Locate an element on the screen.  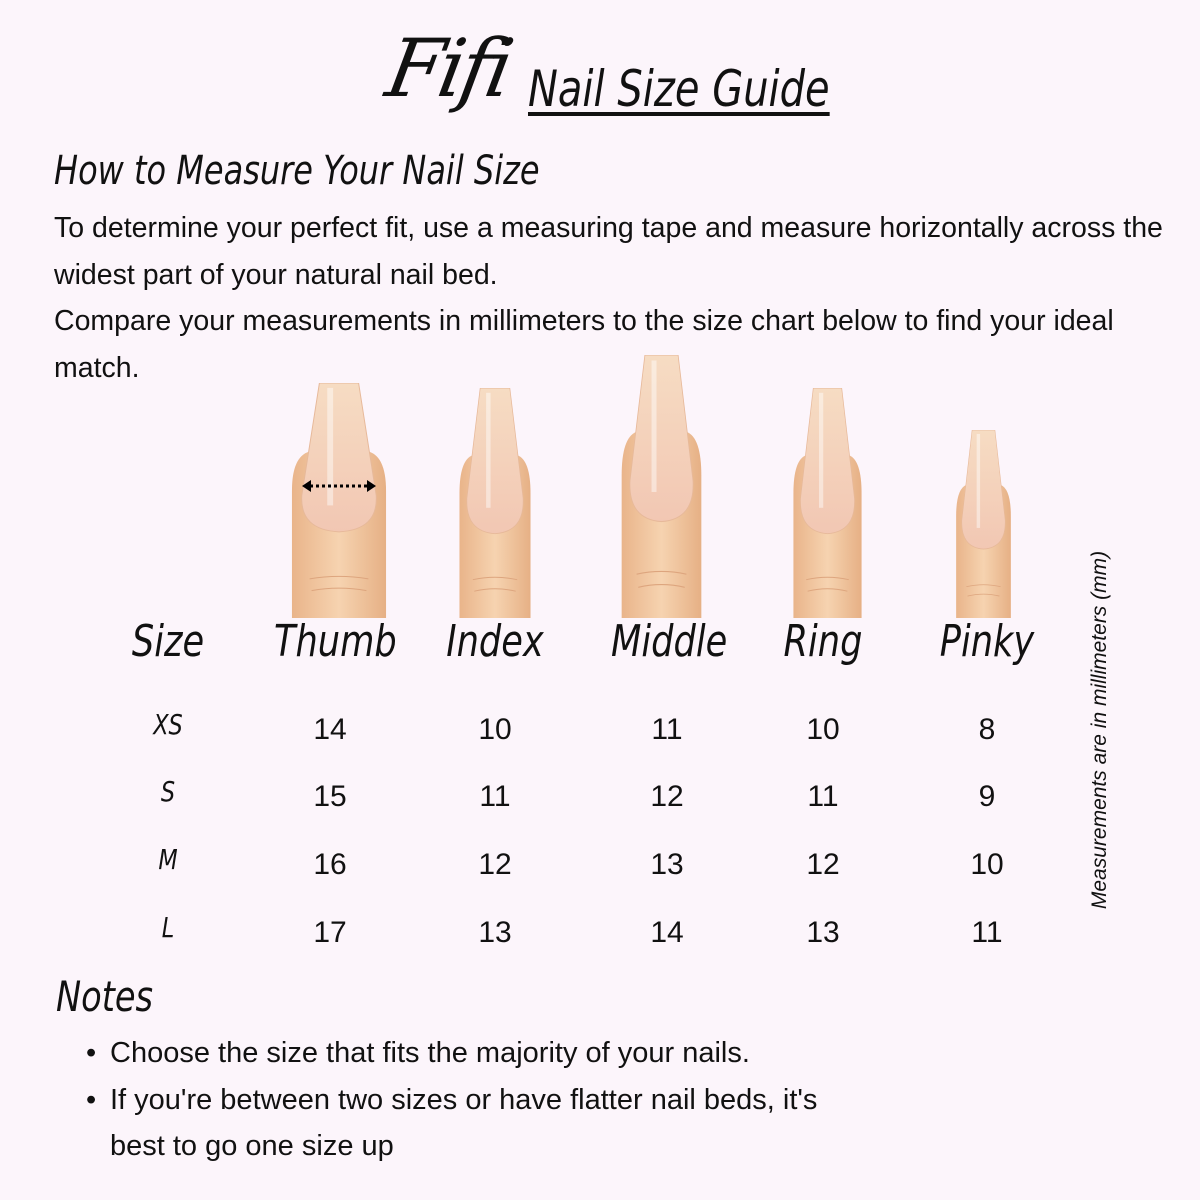
table-cell: 15 is located at coordinates (330, 796).